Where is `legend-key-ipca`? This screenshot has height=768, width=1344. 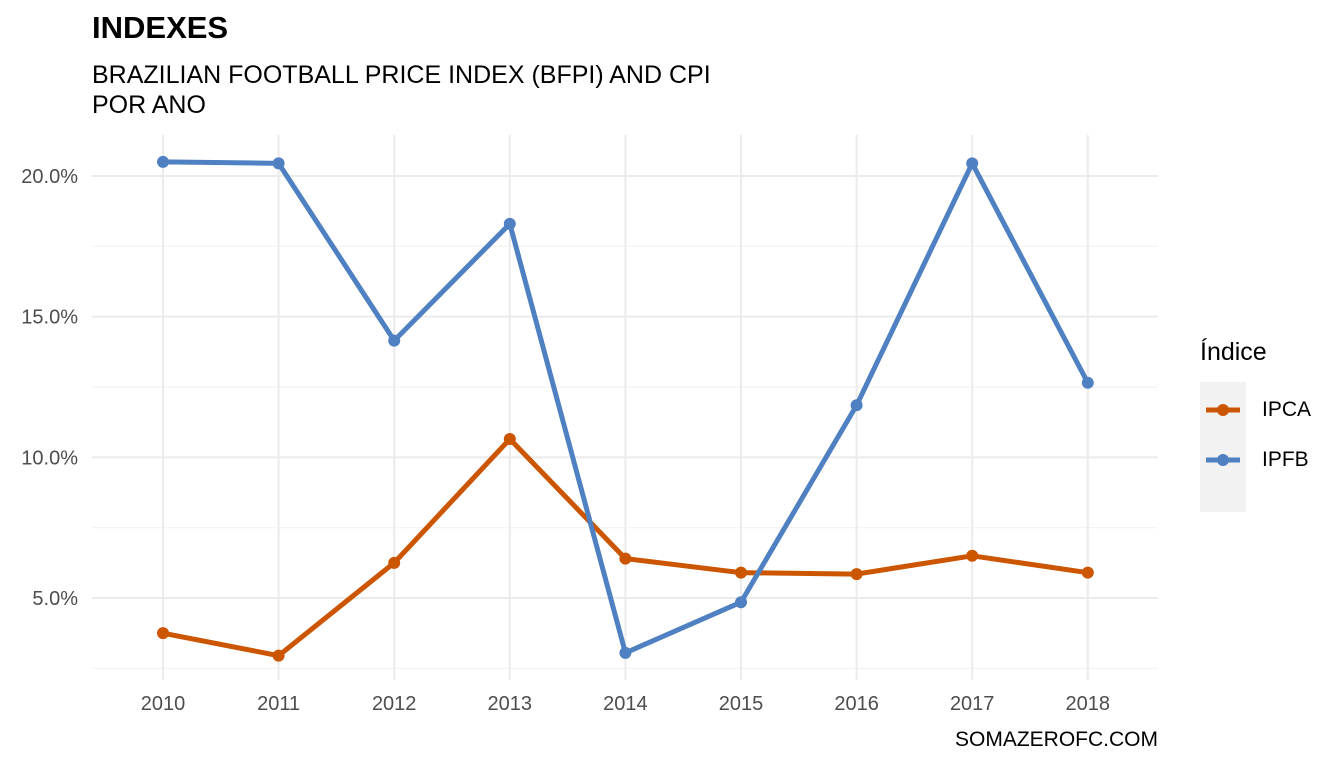
legend-key-ipca is located at coordinates (1223, 410).